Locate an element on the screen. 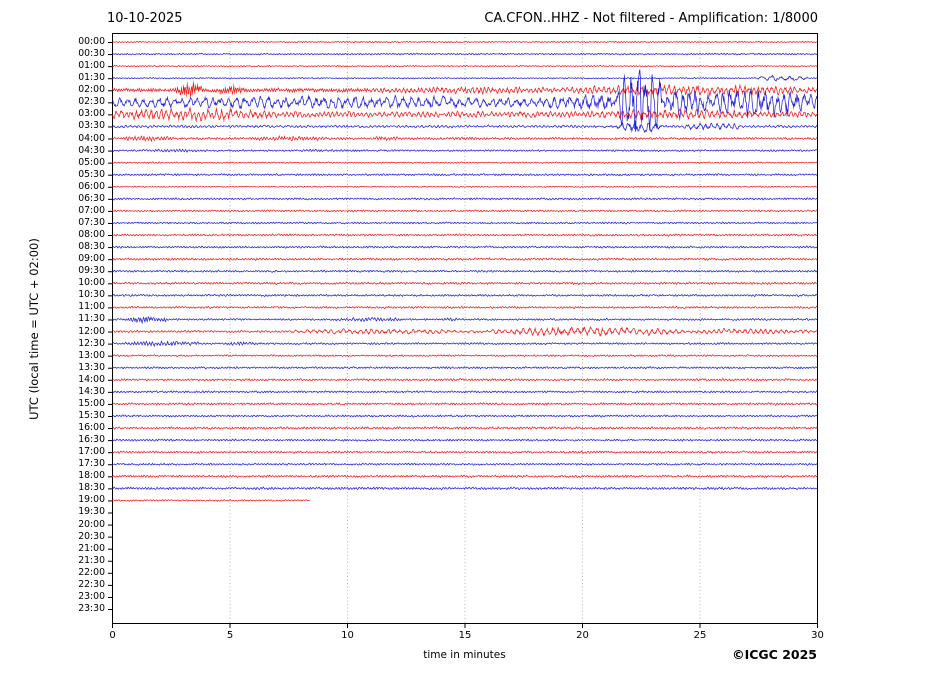 The image size is (927, 696). y-tick-label: 11:00 is located at coordinates (91, 307).